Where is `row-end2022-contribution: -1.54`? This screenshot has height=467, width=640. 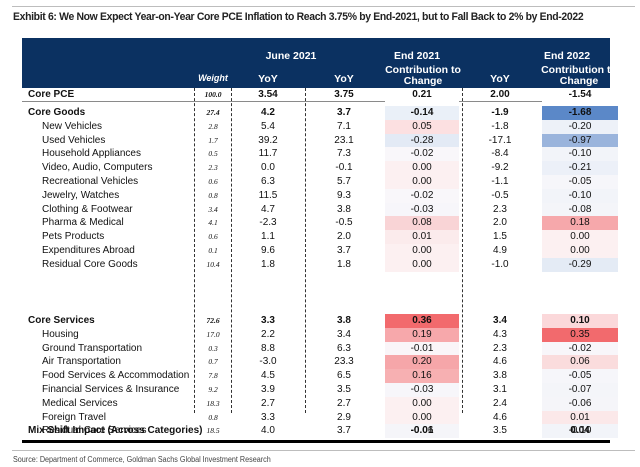
row-end2022-contribution: -1.54 is located at coordinates (580, 95).